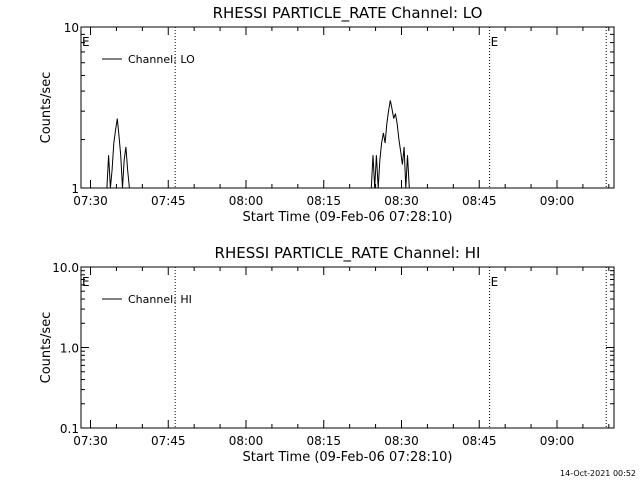  I want to click on y-tick-label: 0.1, so click(69, 429).